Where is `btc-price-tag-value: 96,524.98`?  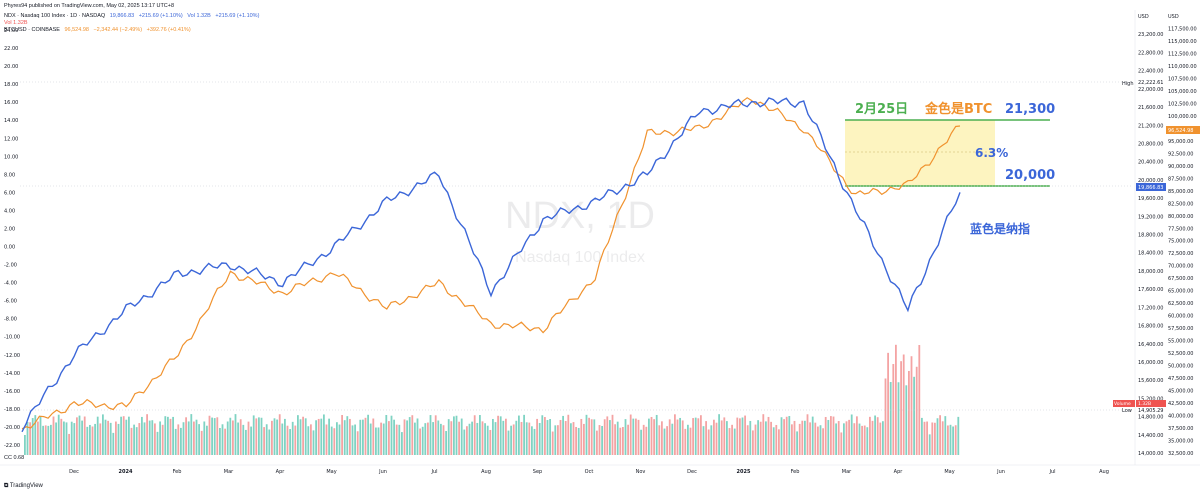 btc-price-tag-value: 96,524.98 is located at coordinates (1180, 131).